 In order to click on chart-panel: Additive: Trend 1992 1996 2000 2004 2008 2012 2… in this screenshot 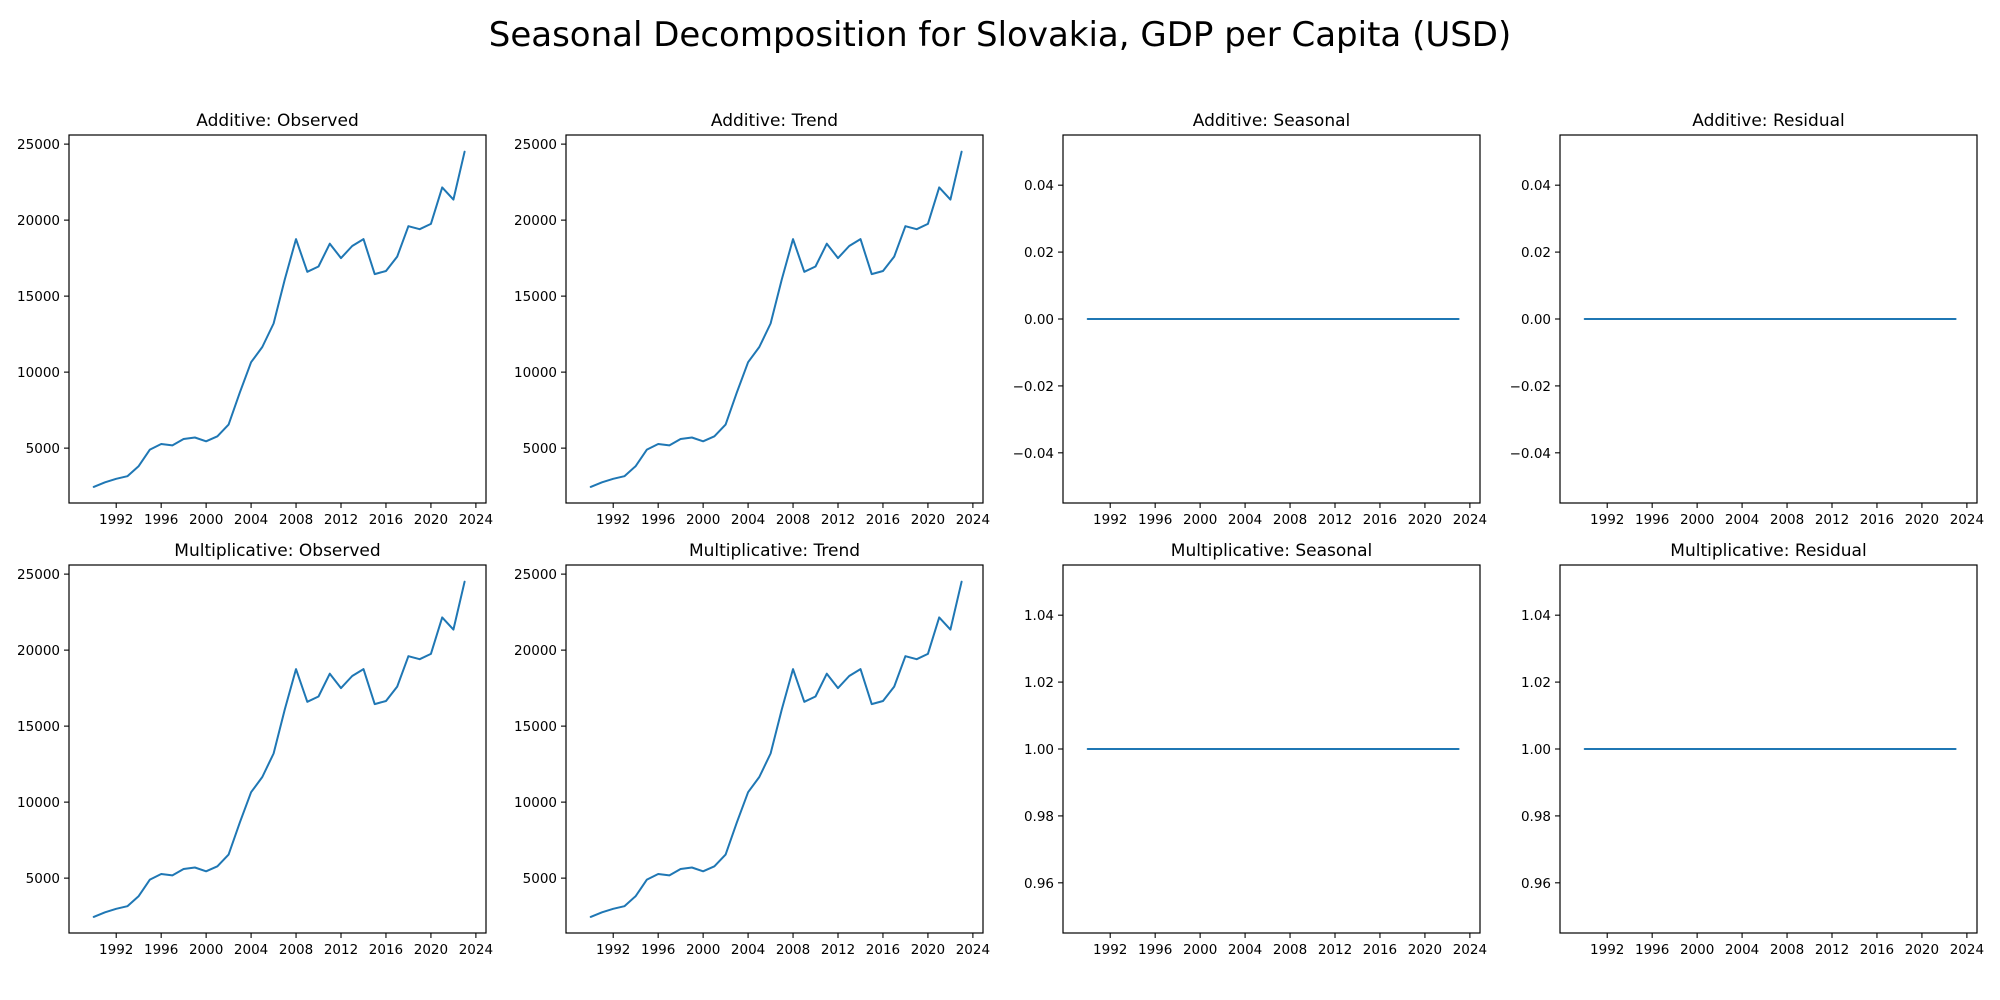, I will do `click(752, 319)`.